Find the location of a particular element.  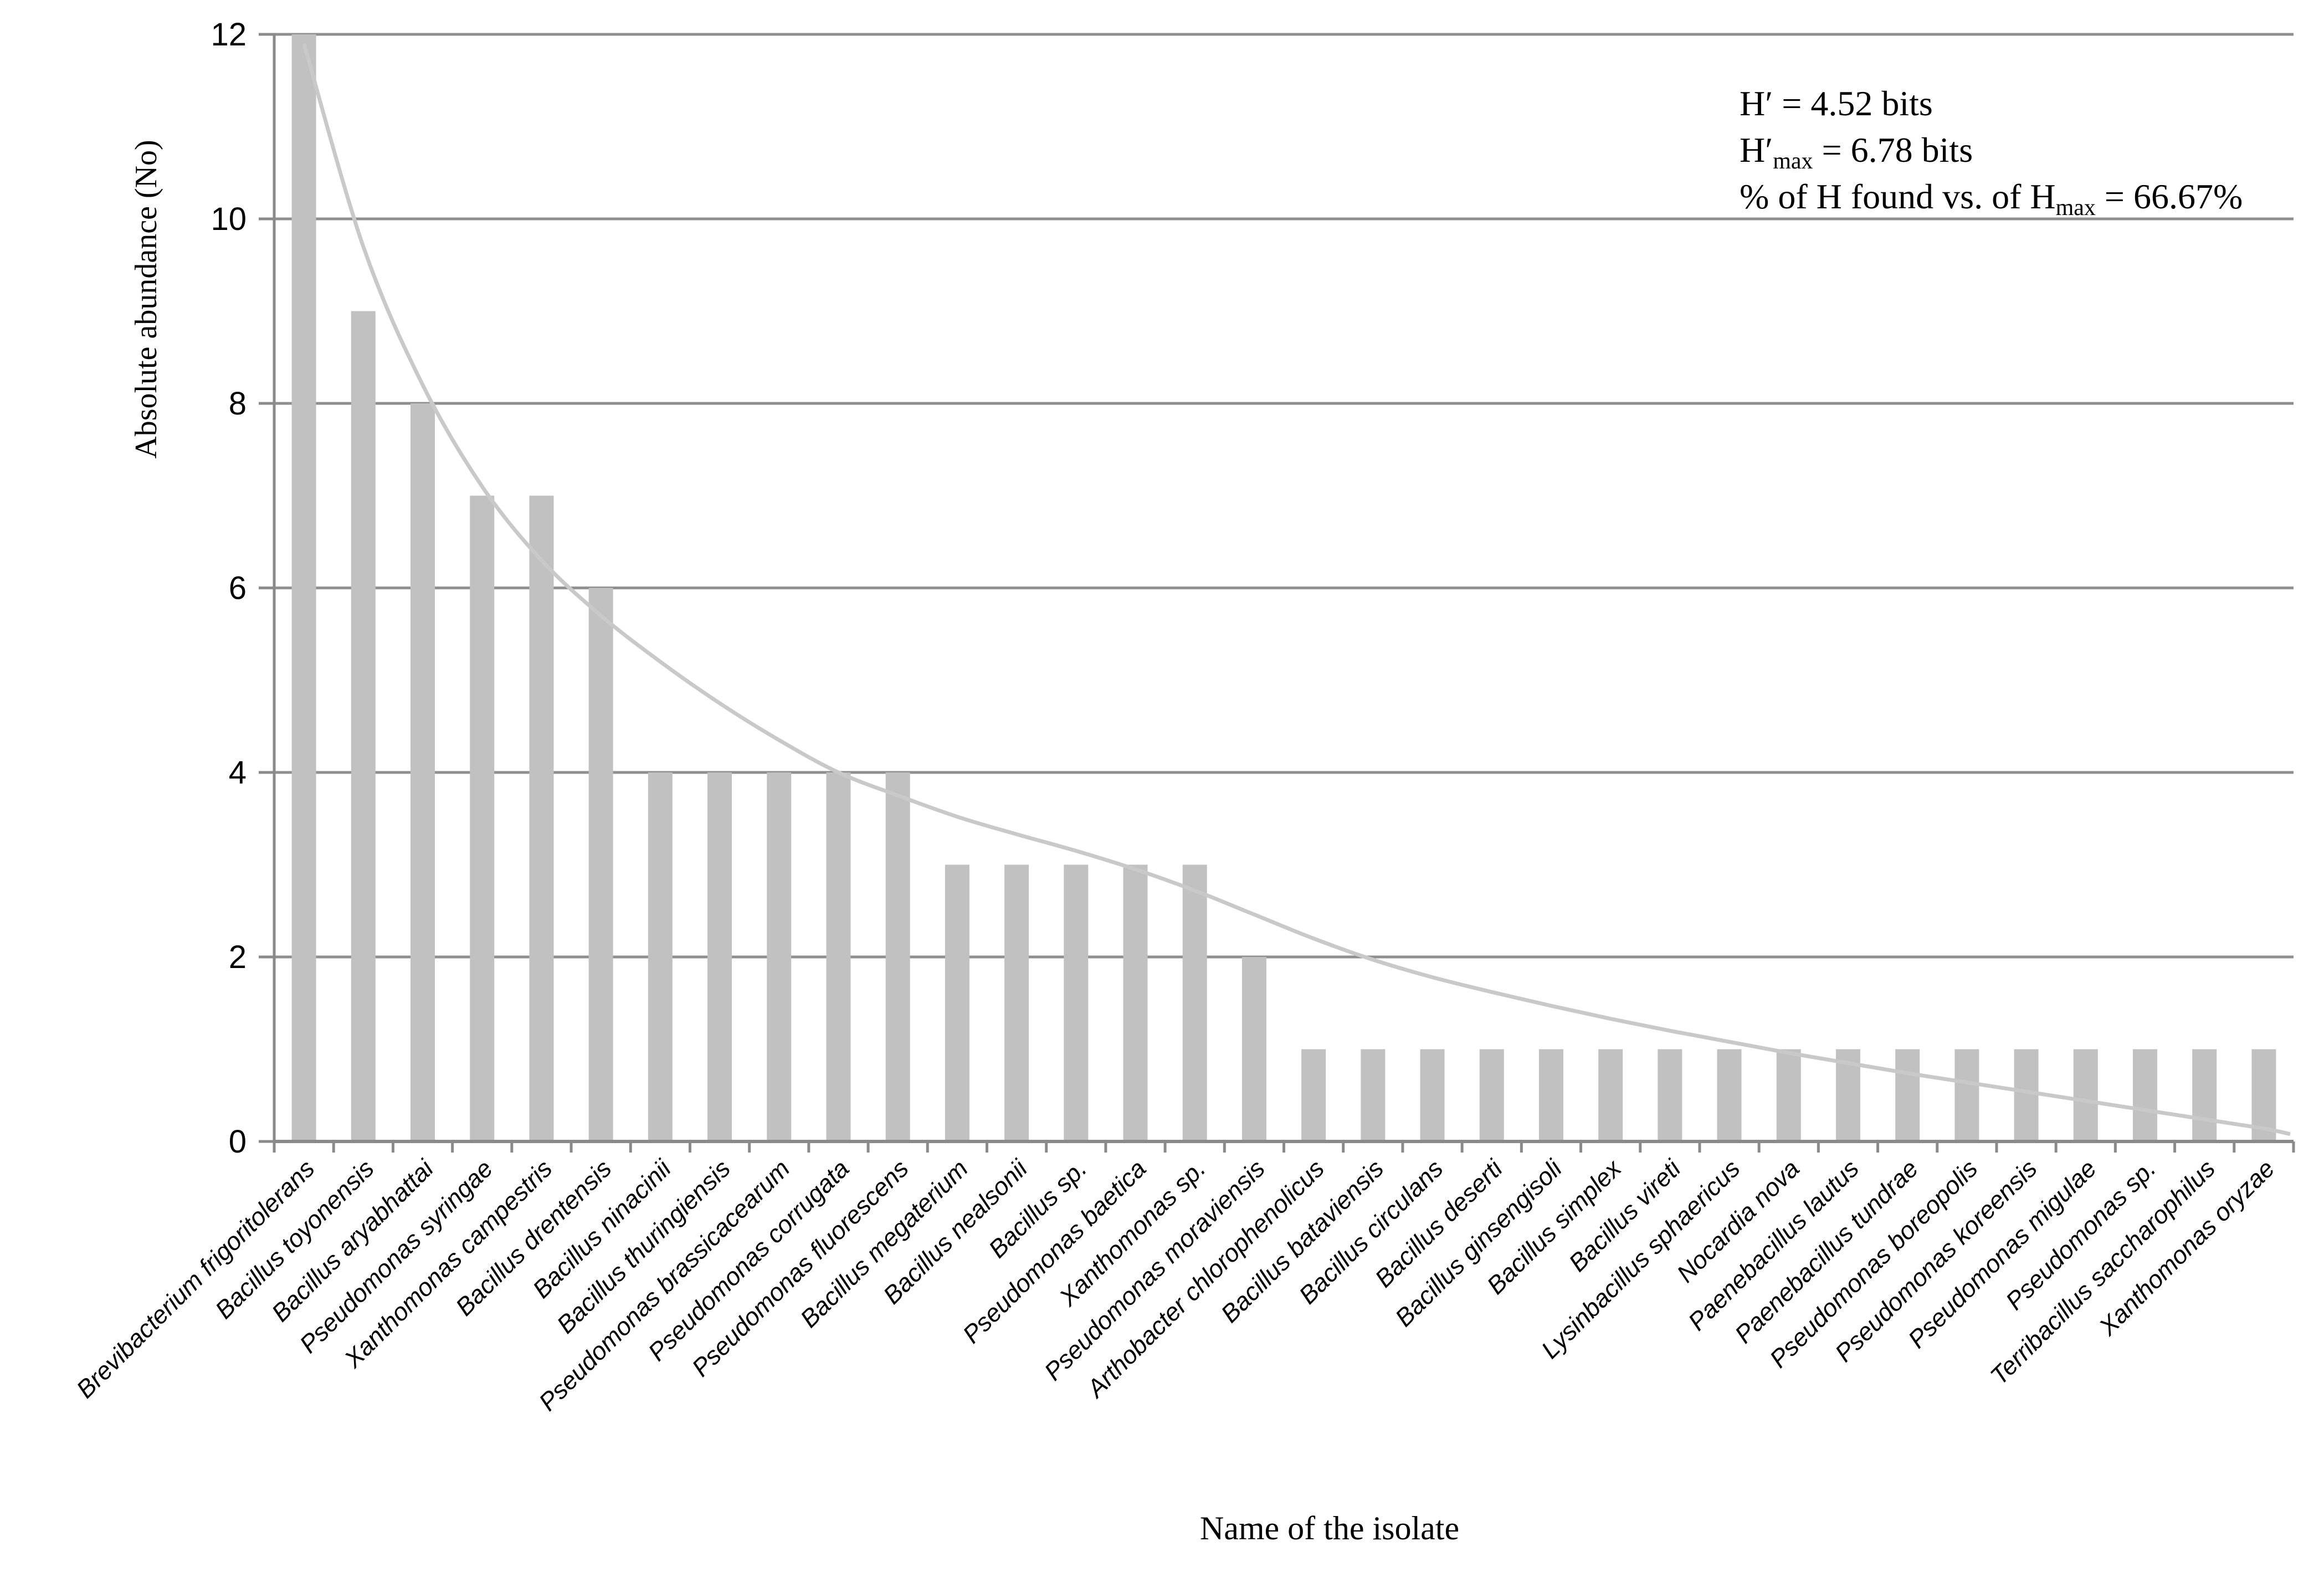

annotation-line-2: H′max = 6.78 bits is located at coordinates (1857, 152).